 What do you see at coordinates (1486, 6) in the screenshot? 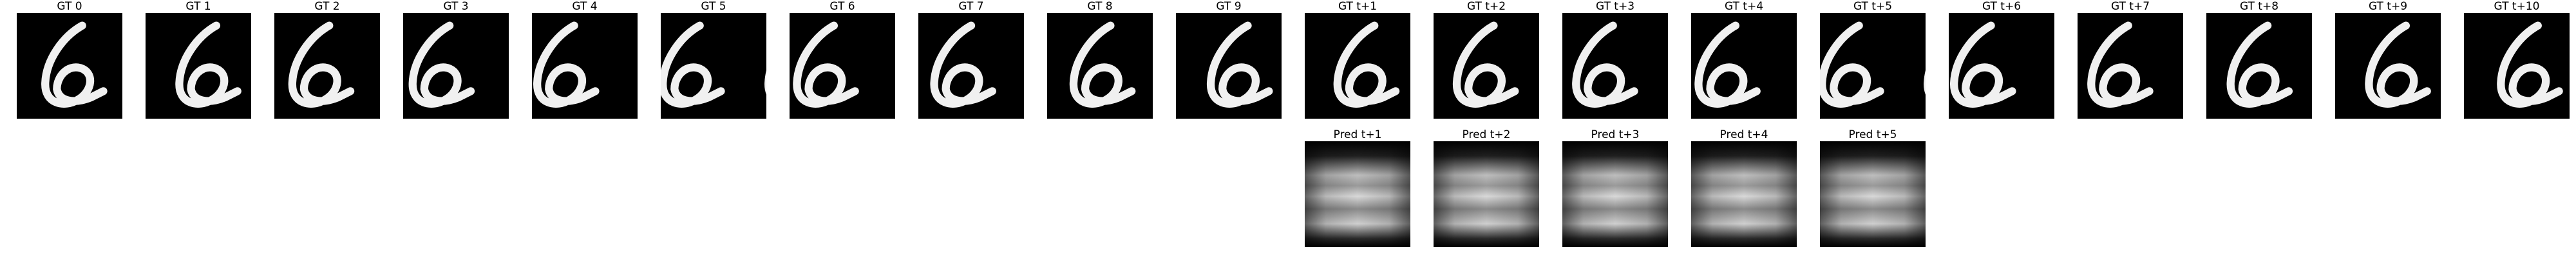
I see `frame-title: GT t+2` at bounding box center [1486, 6].